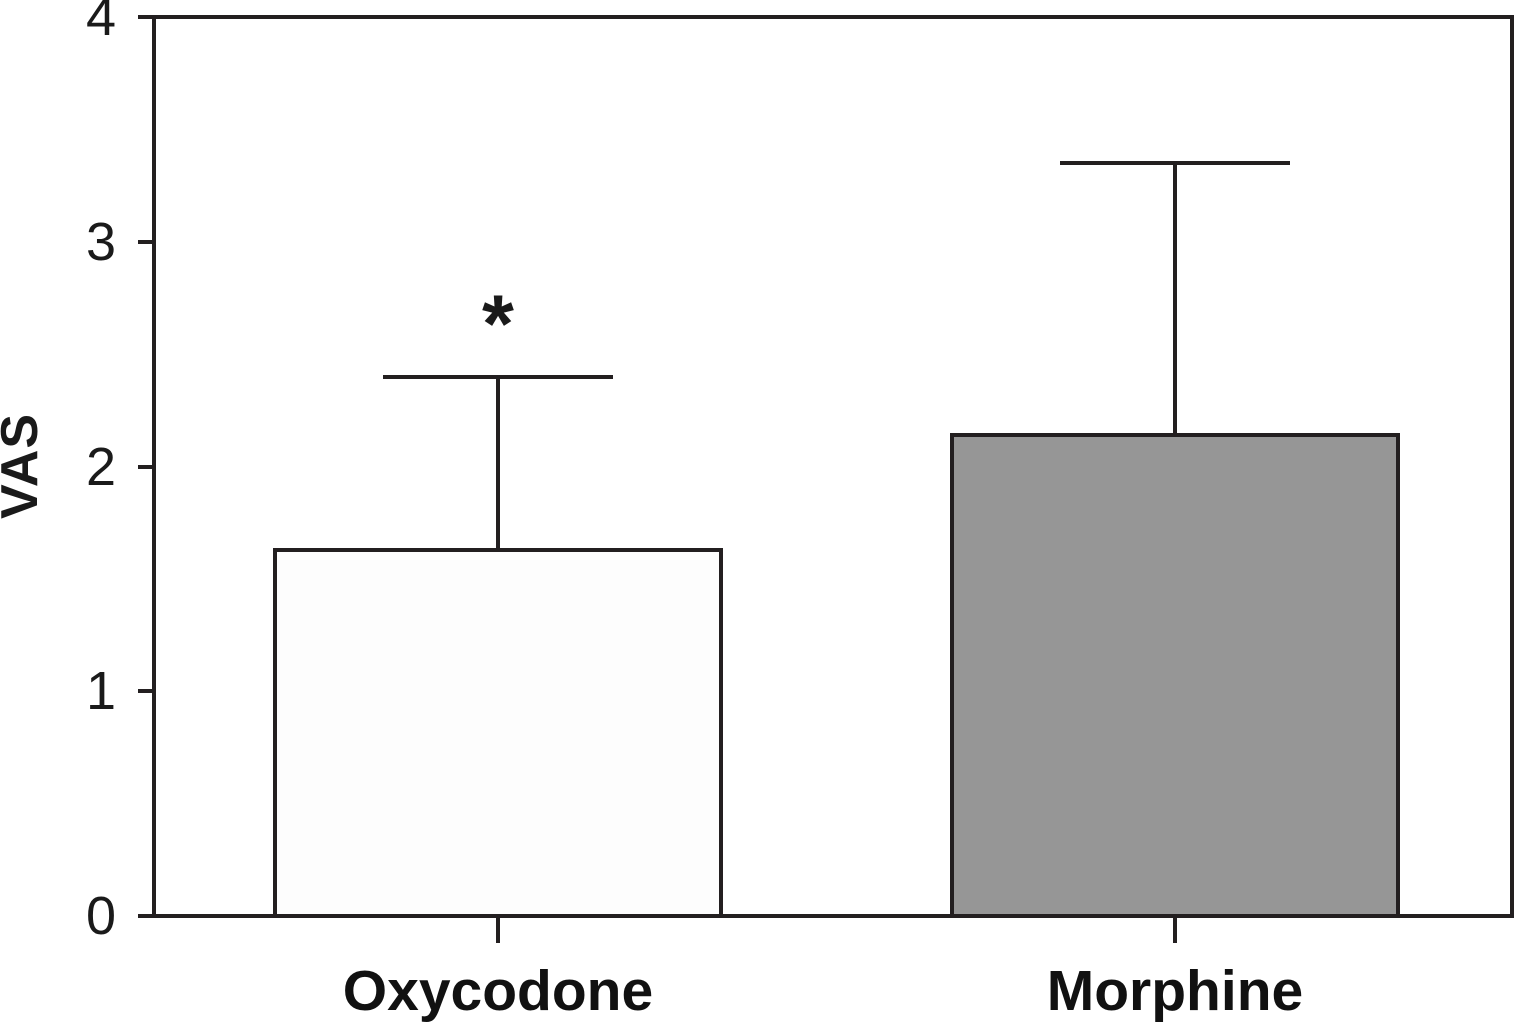  Describe the element at coordinates (100, 23) in the screenshot. I see `y-tick-label-4: 4` at that location.